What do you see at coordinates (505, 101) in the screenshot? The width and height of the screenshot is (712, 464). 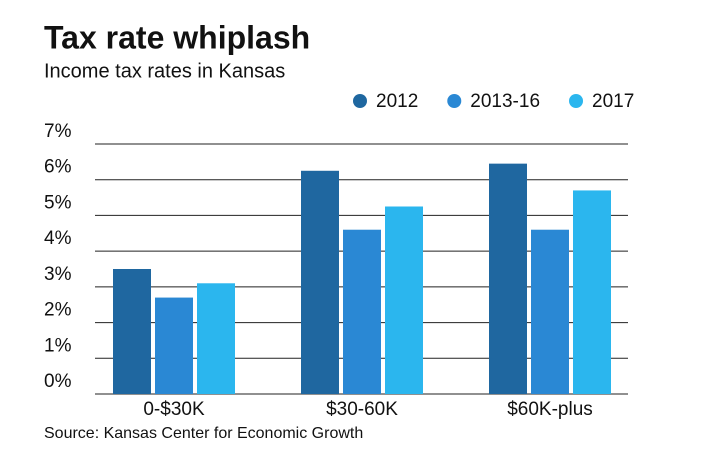 I see `legend-label: 2013-16` at bounding box center [505, 101].